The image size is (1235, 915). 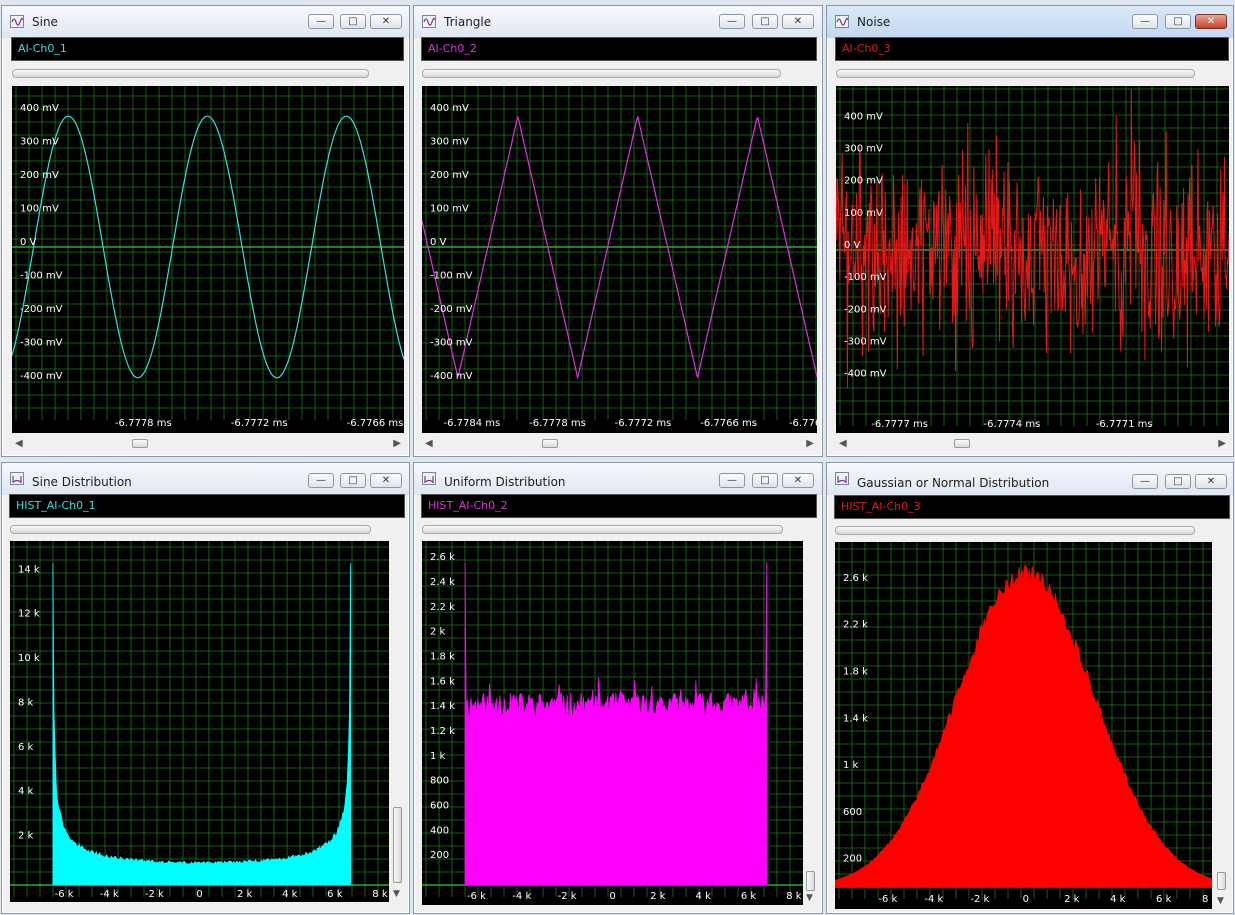 I want to click on histogram-icon, so click(x=429, y=478).